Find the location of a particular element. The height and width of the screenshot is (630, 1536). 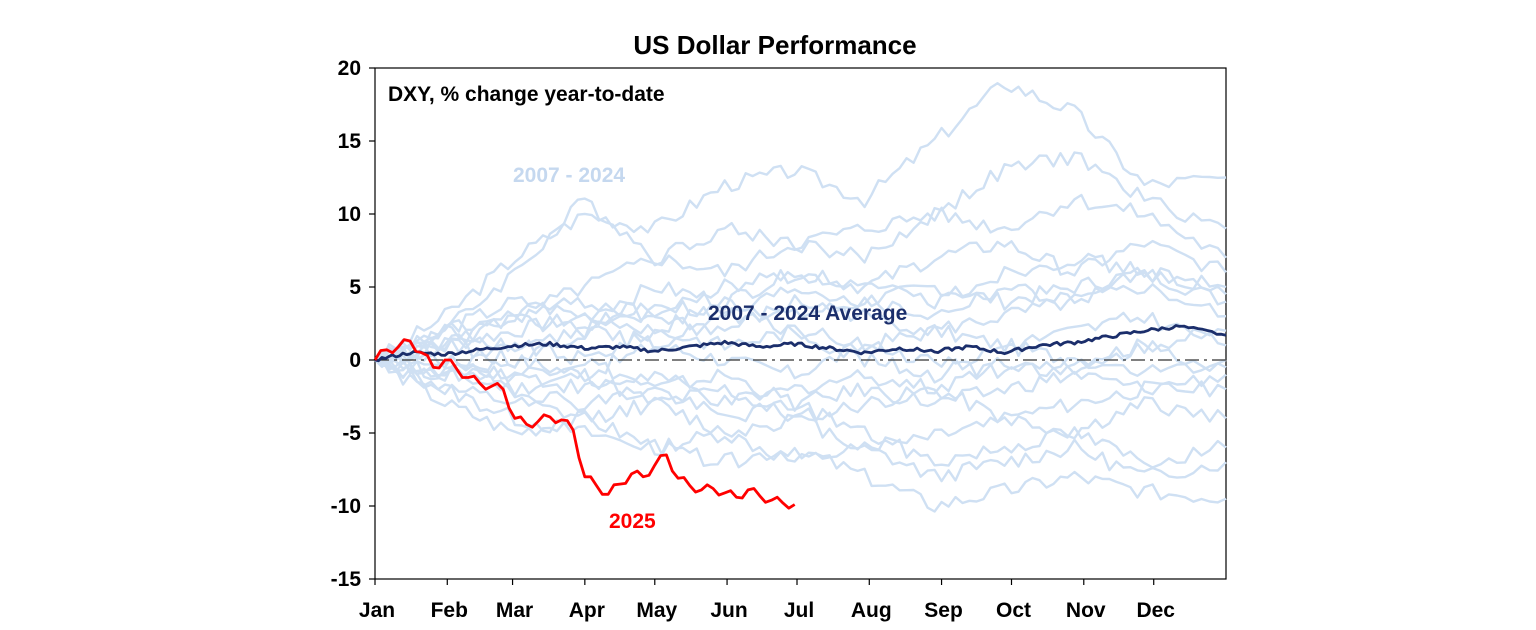

x-tick-label: Dec is located at coordinates (1155, 610).